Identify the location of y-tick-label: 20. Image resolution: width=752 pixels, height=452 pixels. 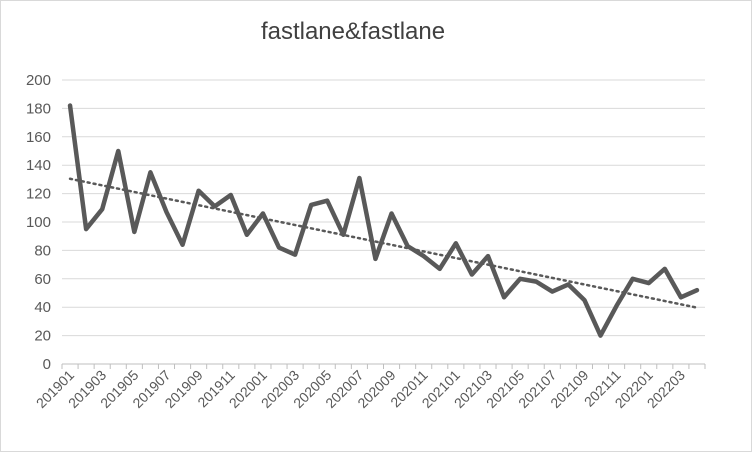
(42, 336).